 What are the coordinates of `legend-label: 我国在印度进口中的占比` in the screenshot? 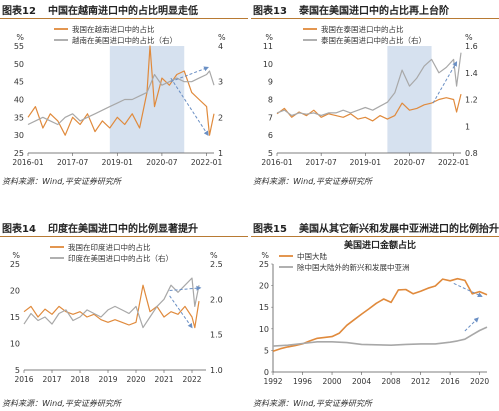 It's located at (109, 247).